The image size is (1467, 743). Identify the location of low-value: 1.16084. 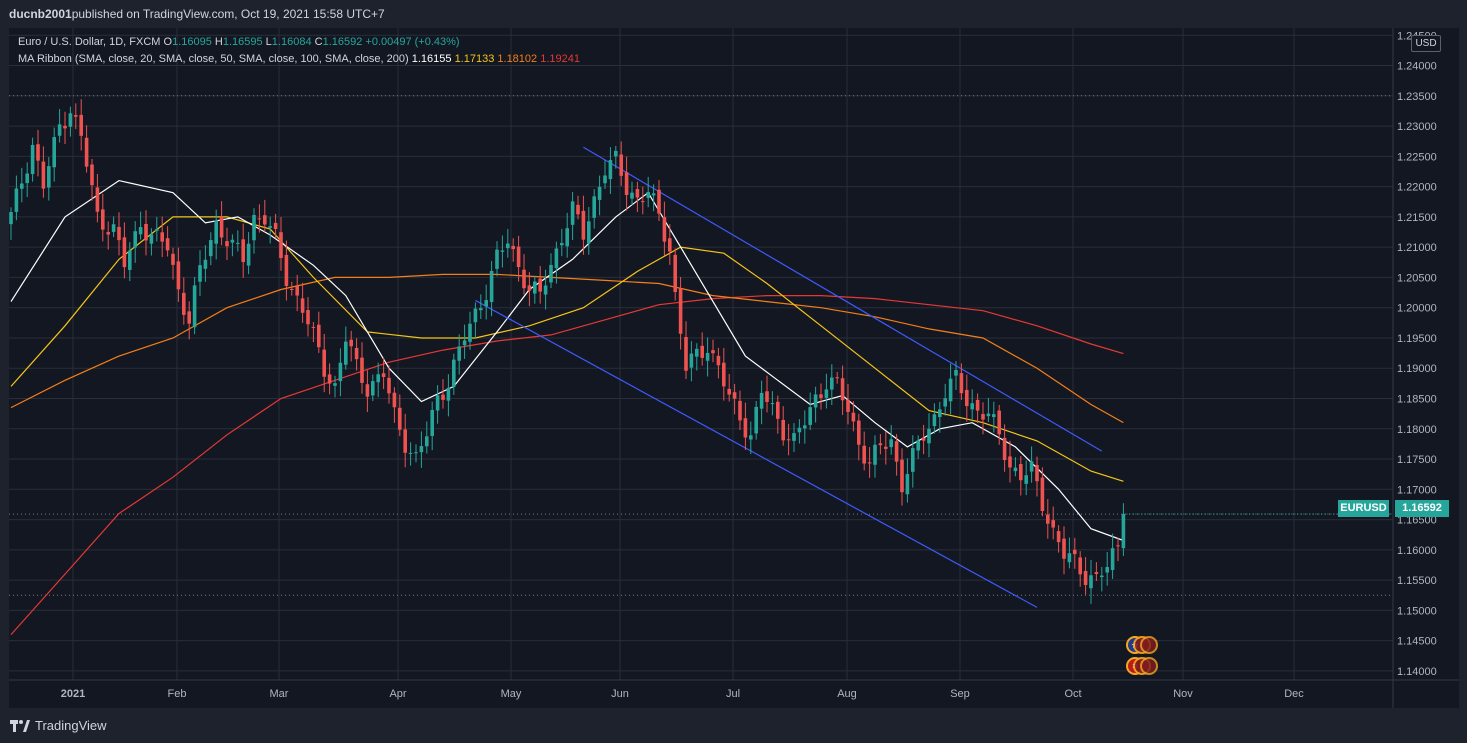
(291, 42).